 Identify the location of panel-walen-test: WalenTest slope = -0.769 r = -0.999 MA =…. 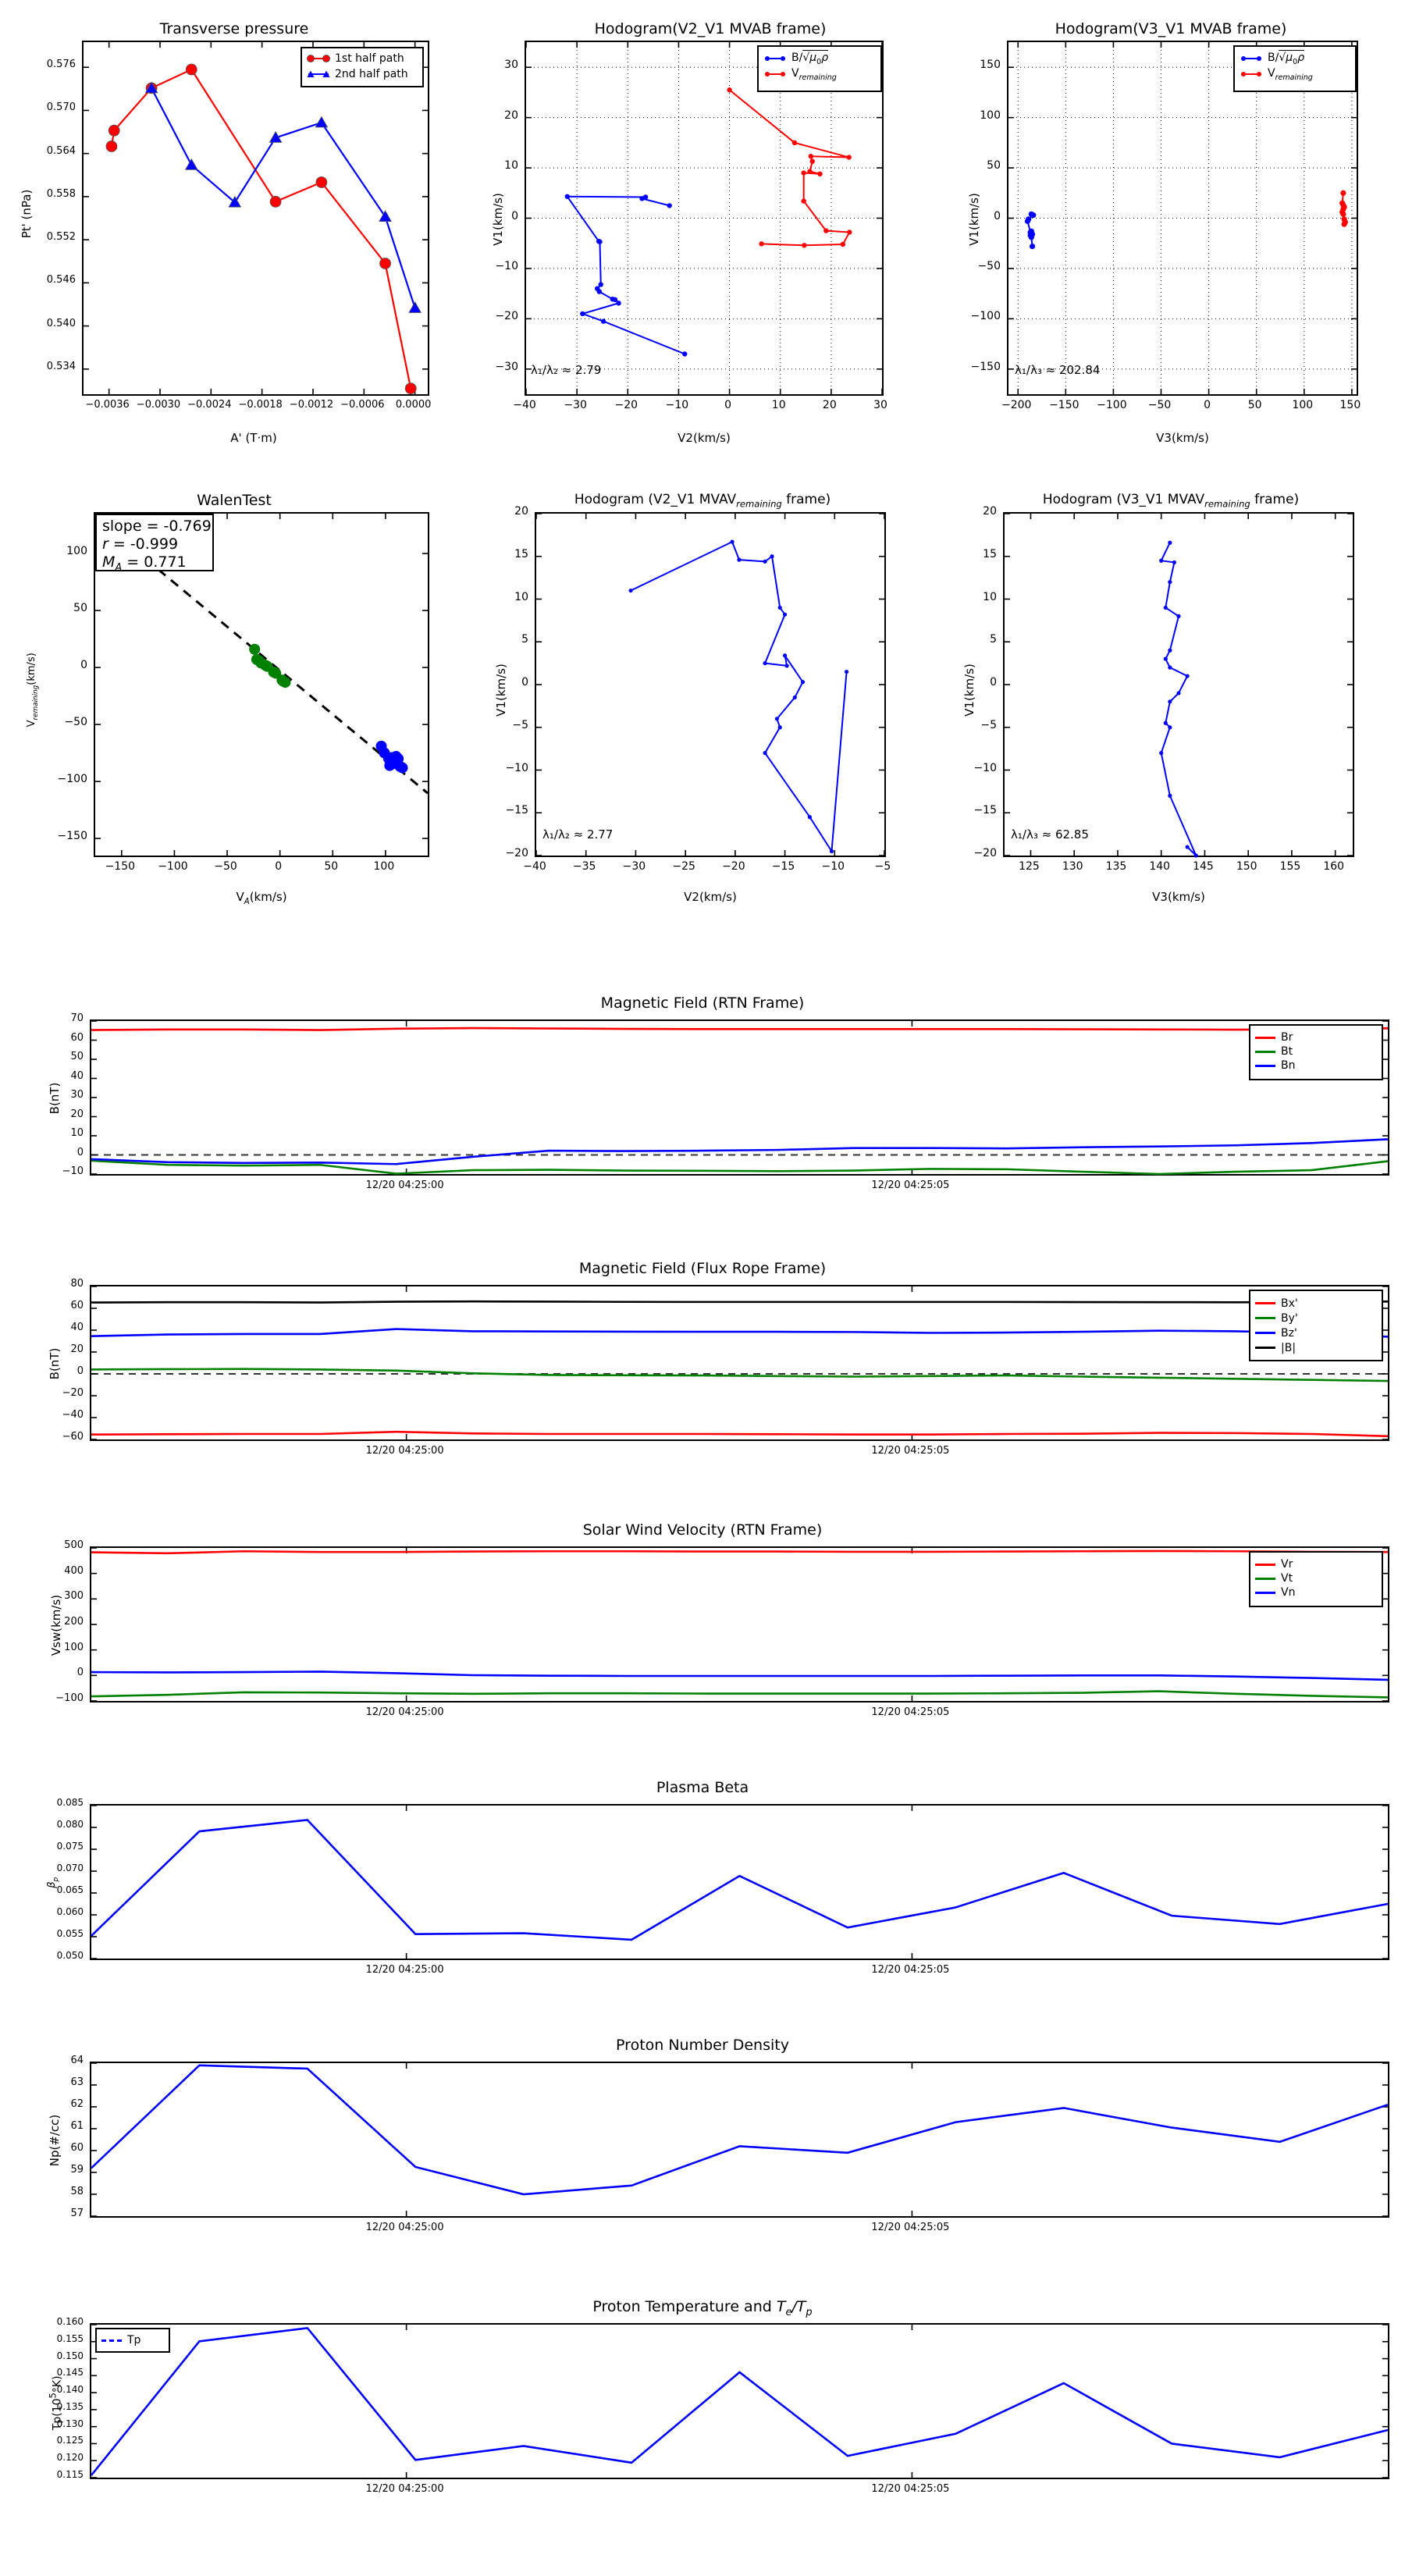
(234, 694).